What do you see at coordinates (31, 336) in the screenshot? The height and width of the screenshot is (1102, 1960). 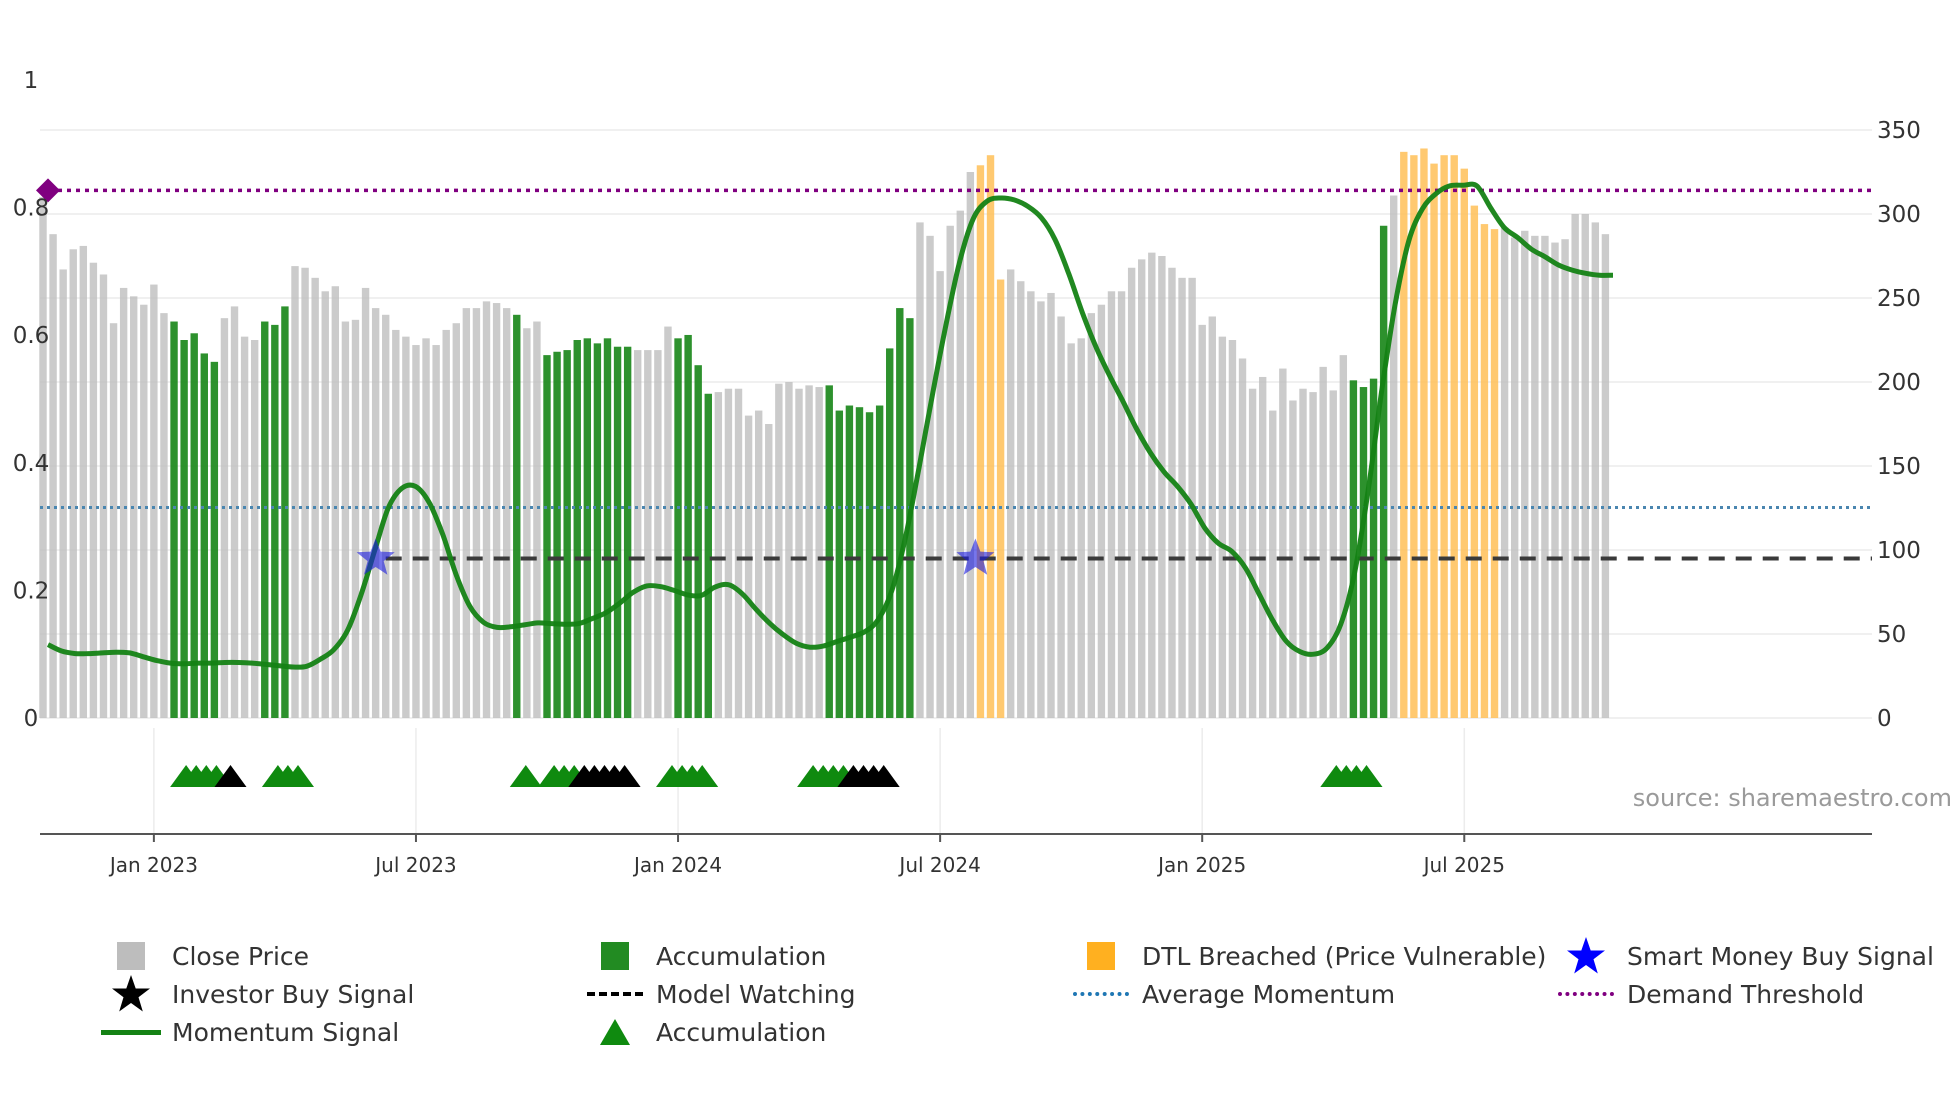 I see `left-tick-label: 0.6` at bounding box center [31, 336].